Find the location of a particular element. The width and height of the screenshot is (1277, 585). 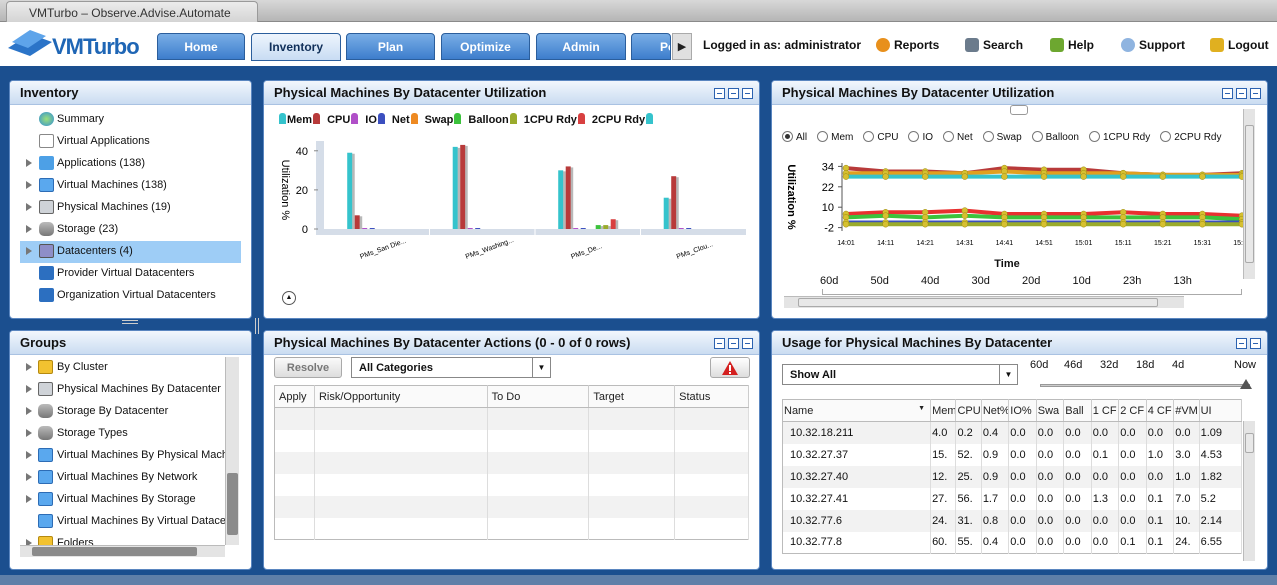

series-radio: CPU is located at coordinates (876, 137).